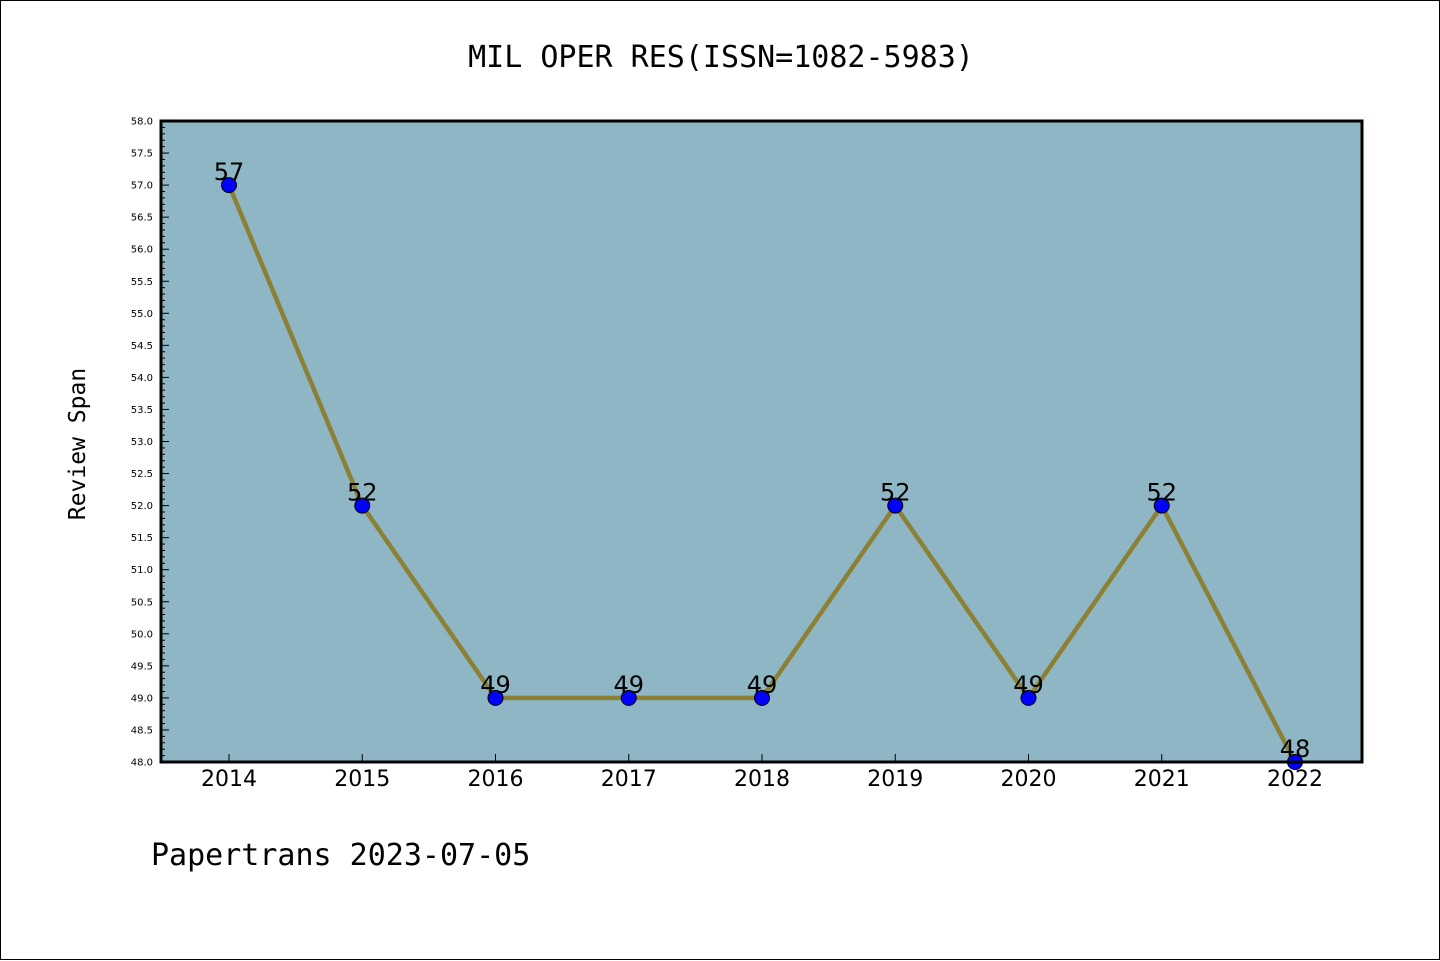 The height and width of the screenshot is (961, 1440). What do you see at coordinates (142, 122) in the screenshot?
I see `y-tick-label: 58.0` at bounding box center [142, 122].